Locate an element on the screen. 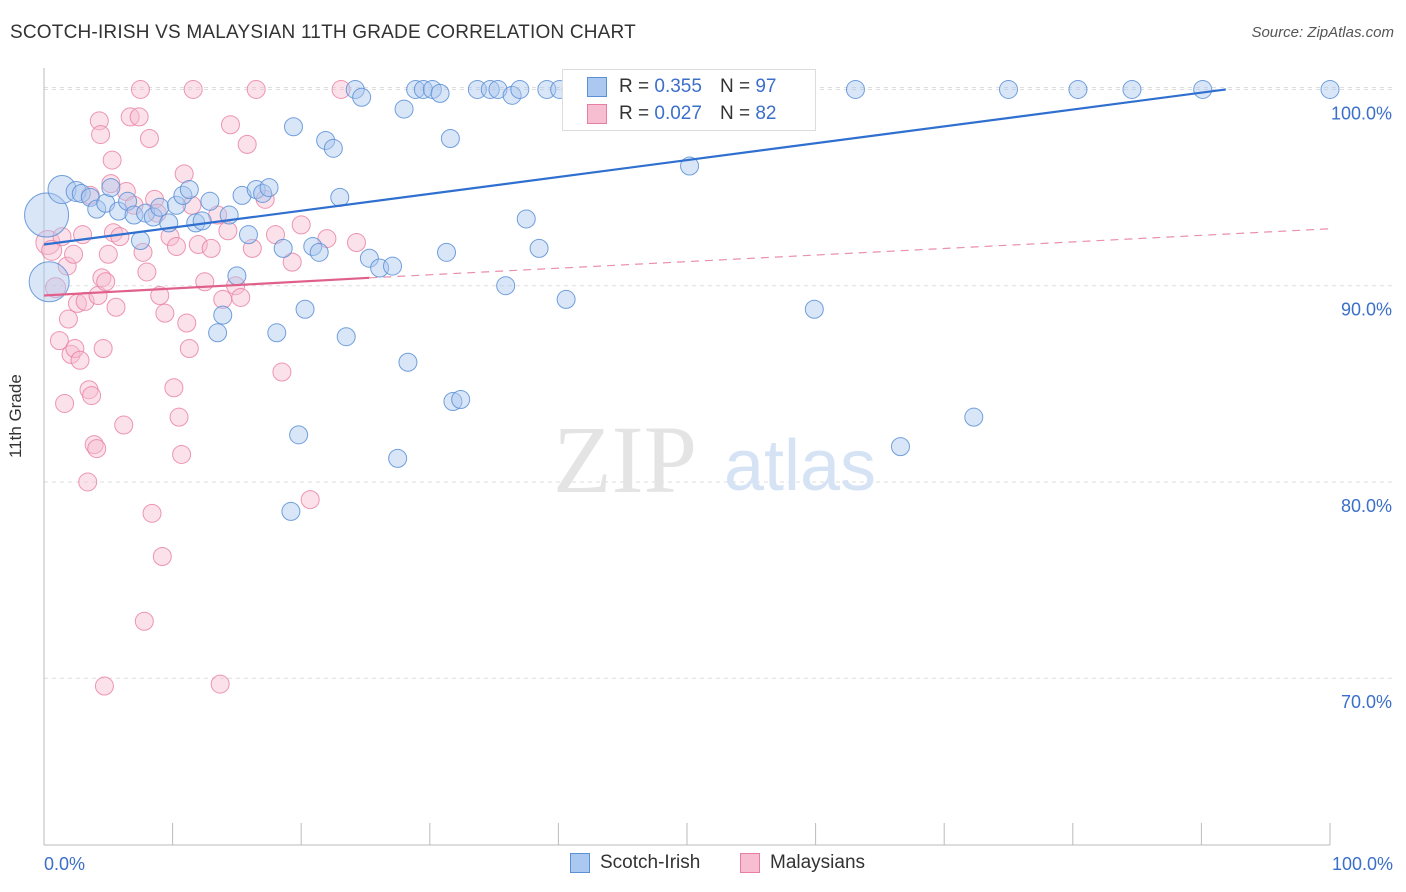 The width and height of the screenshot is (1406, 892). legend-item-malaysians: Malaysians is located at coordinates (802, 863).